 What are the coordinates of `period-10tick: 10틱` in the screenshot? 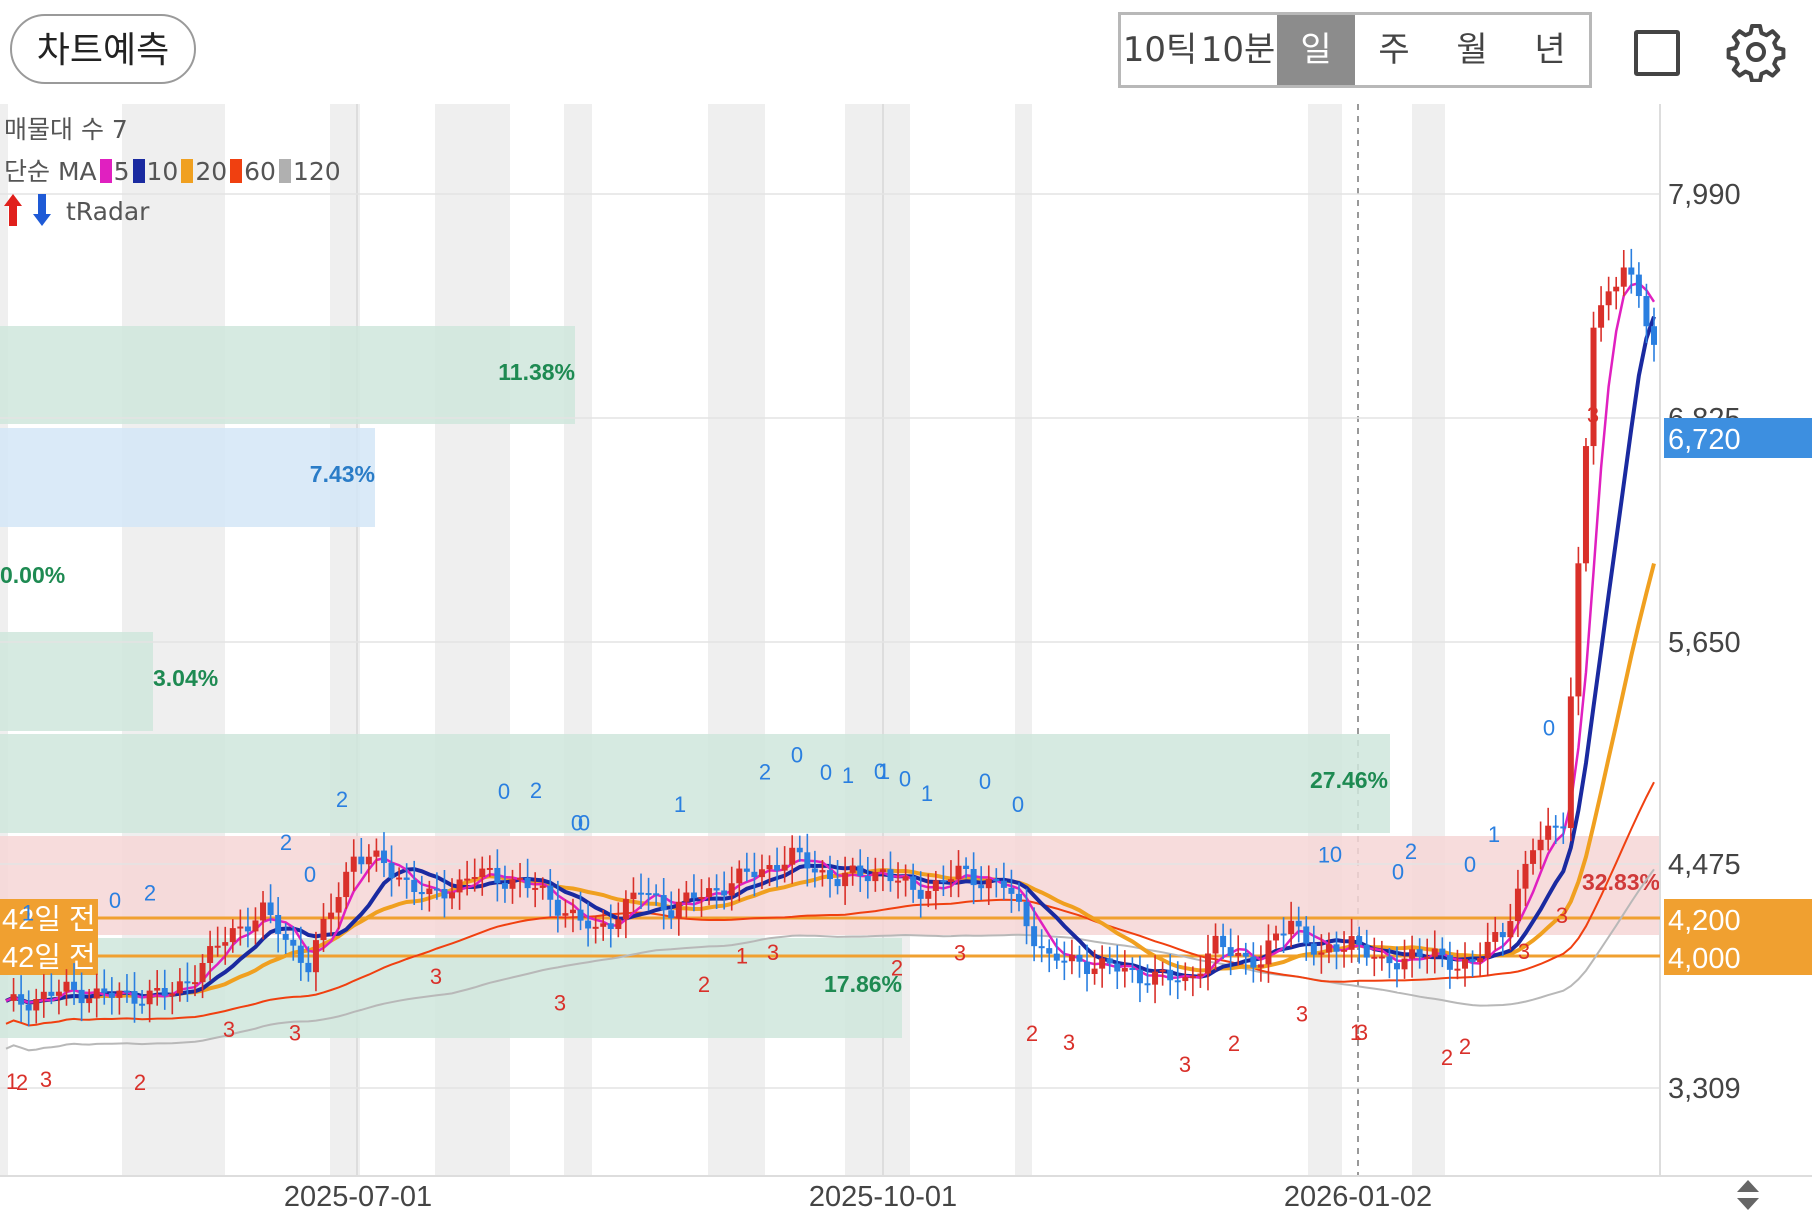 It's located at (1160, 50).